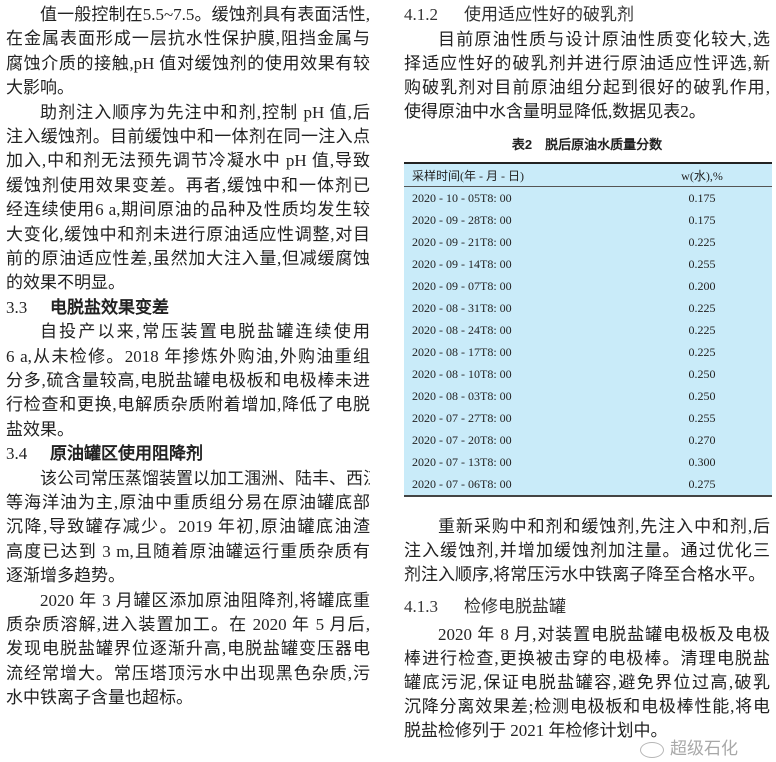 This screenshot has width=776, height=762. I want to click on paragraph-line: 值一般控制在5.5~7.5。缓蚀剂具有表面活性,, so click(205, 14).